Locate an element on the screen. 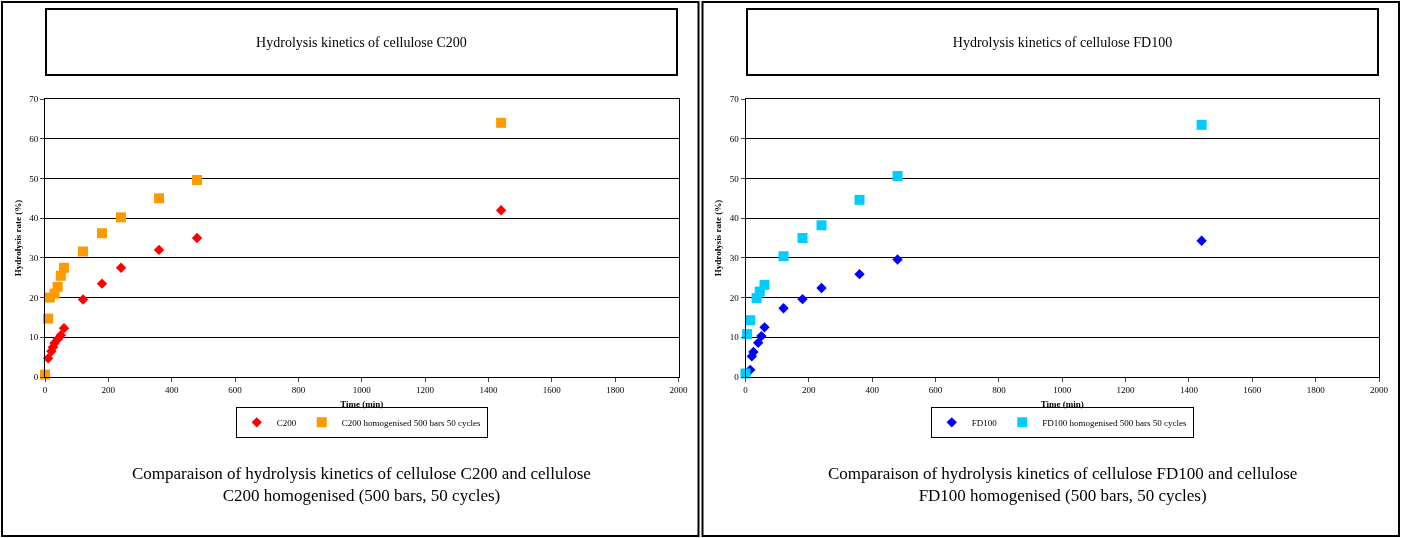  text: Comparaison of hydrolysis kinetics of cellulose C200 and cellulose C200 homogenised (500 bars, 50 cycles) is located at coordinates (361, 485).